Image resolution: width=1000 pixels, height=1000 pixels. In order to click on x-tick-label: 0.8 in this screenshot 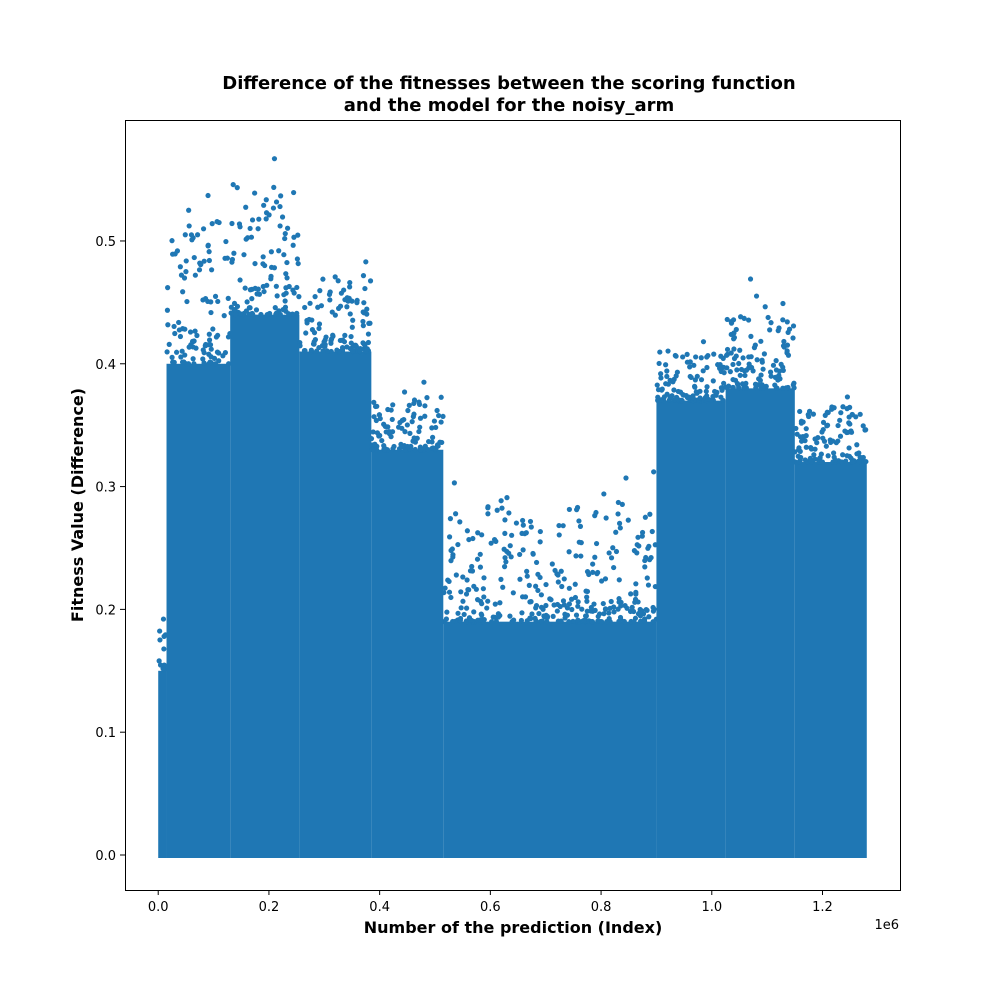, I will do `click(601, 907)`.